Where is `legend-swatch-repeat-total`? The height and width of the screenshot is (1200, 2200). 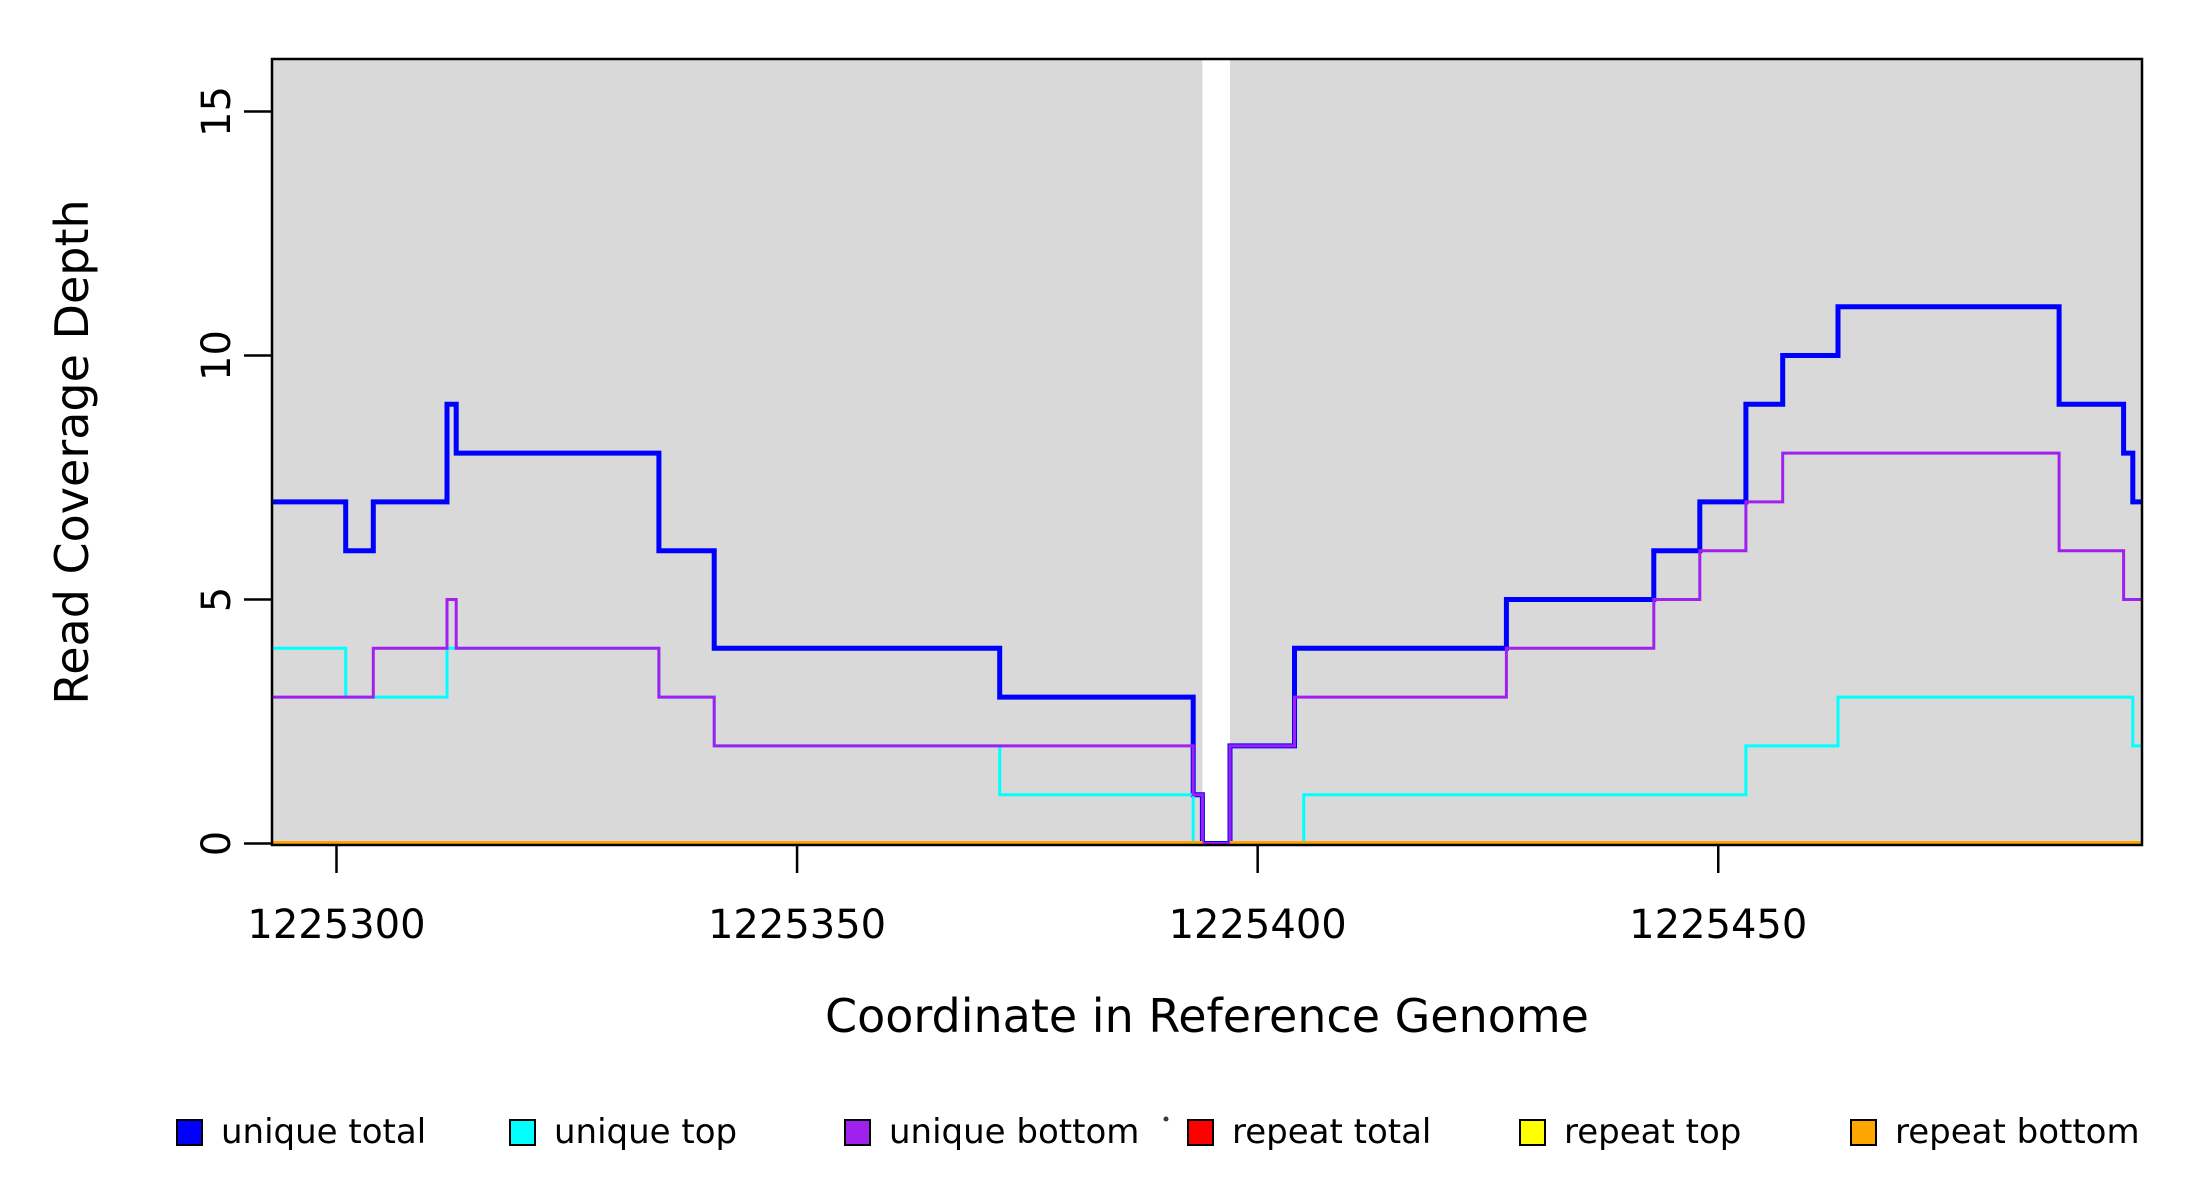 legend-swatch-repeat-total is located at coordinates (1200, 1132).